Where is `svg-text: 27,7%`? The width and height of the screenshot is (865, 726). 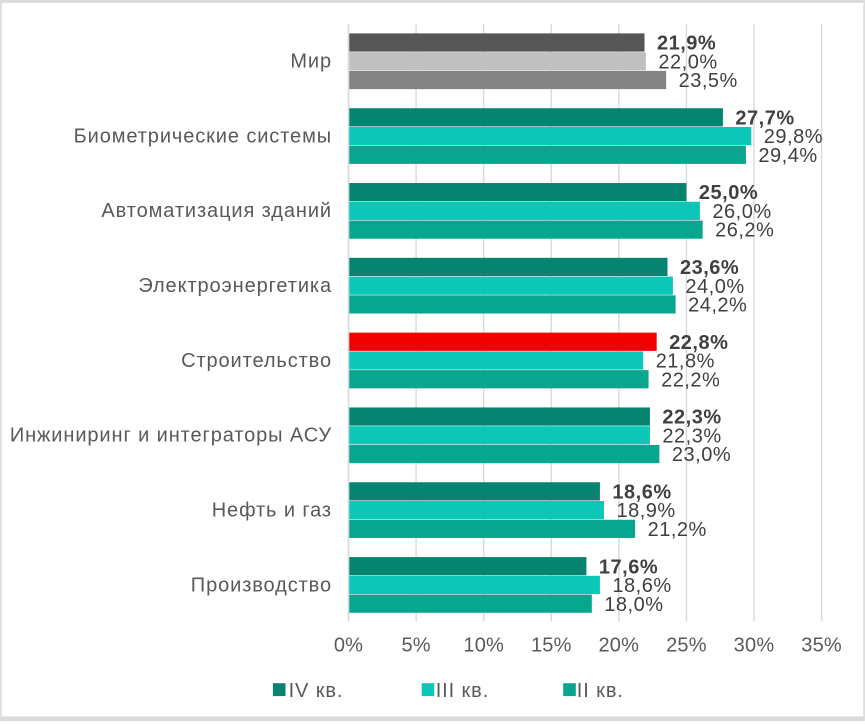
svg-text: 27,7% is located at coordinates (764, 118).